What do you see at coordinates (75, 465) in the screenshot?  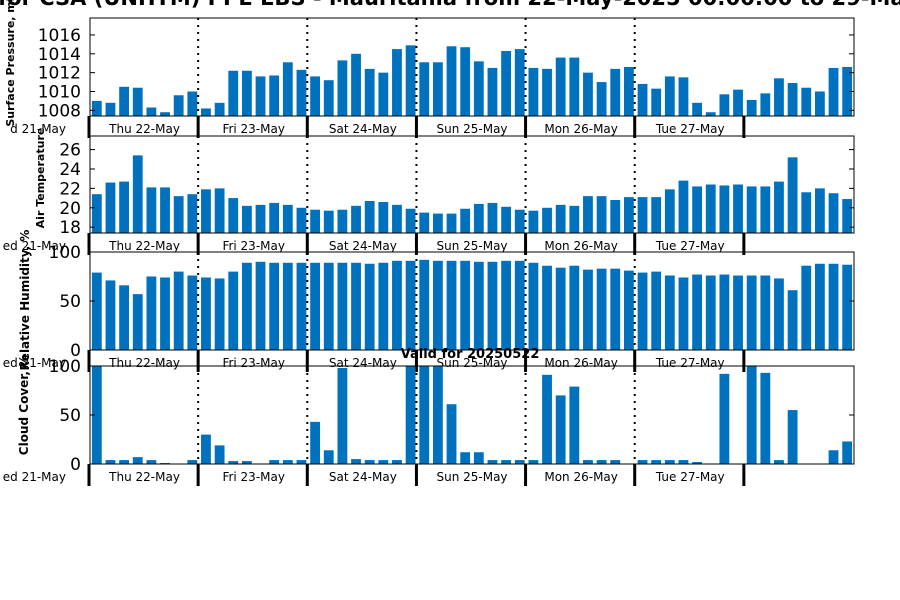 I see `ytick-label: 0` at bounding box center [75, 465].